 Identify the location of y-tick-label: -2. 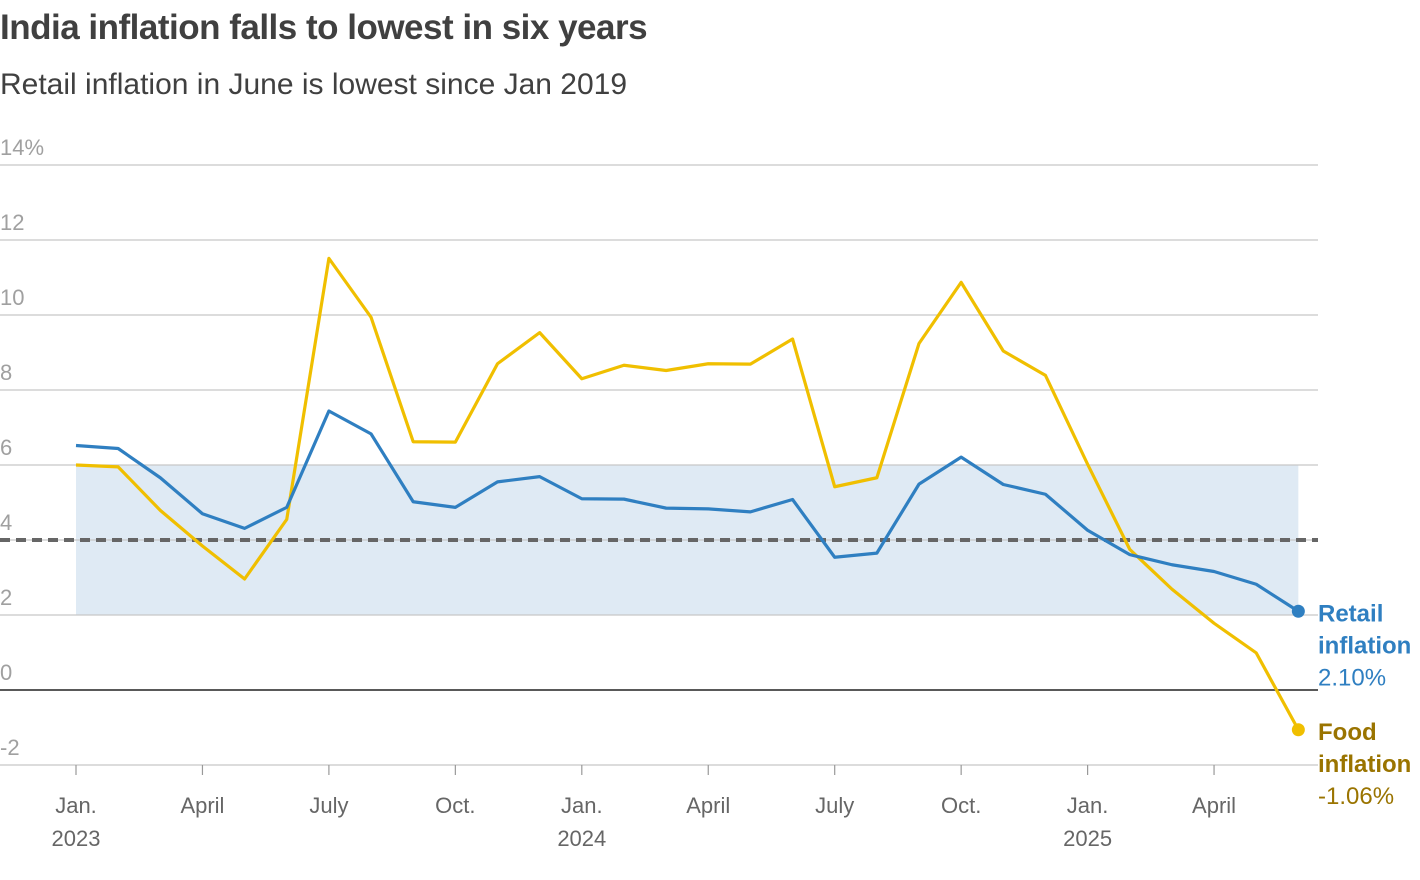
(10, 747).